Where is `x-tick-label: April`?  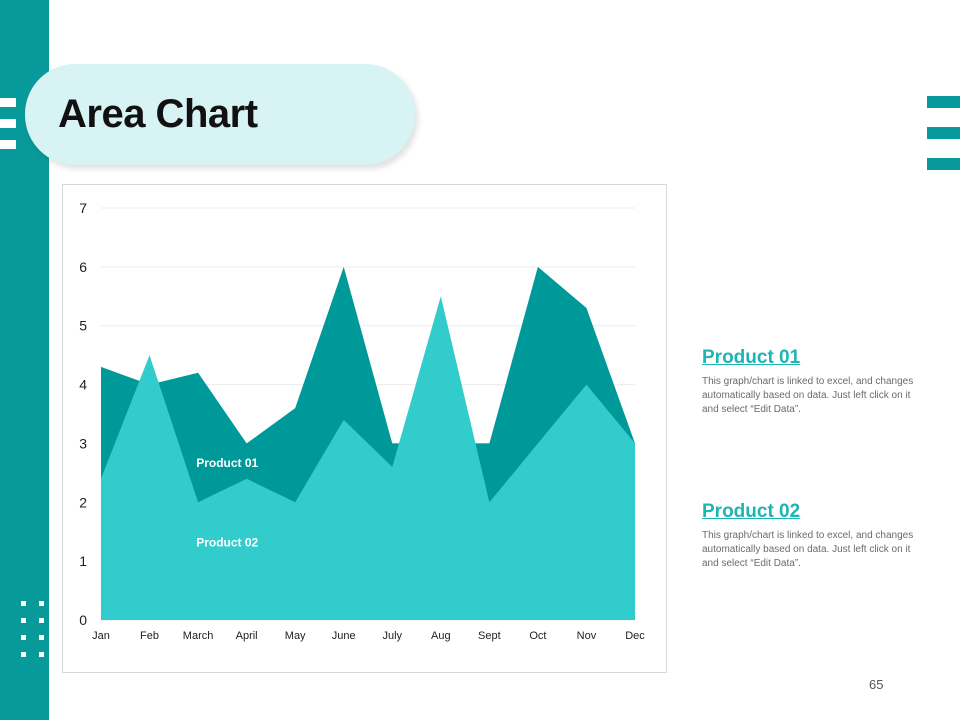 x-tick-label: April is located at coordinates (247, 636).